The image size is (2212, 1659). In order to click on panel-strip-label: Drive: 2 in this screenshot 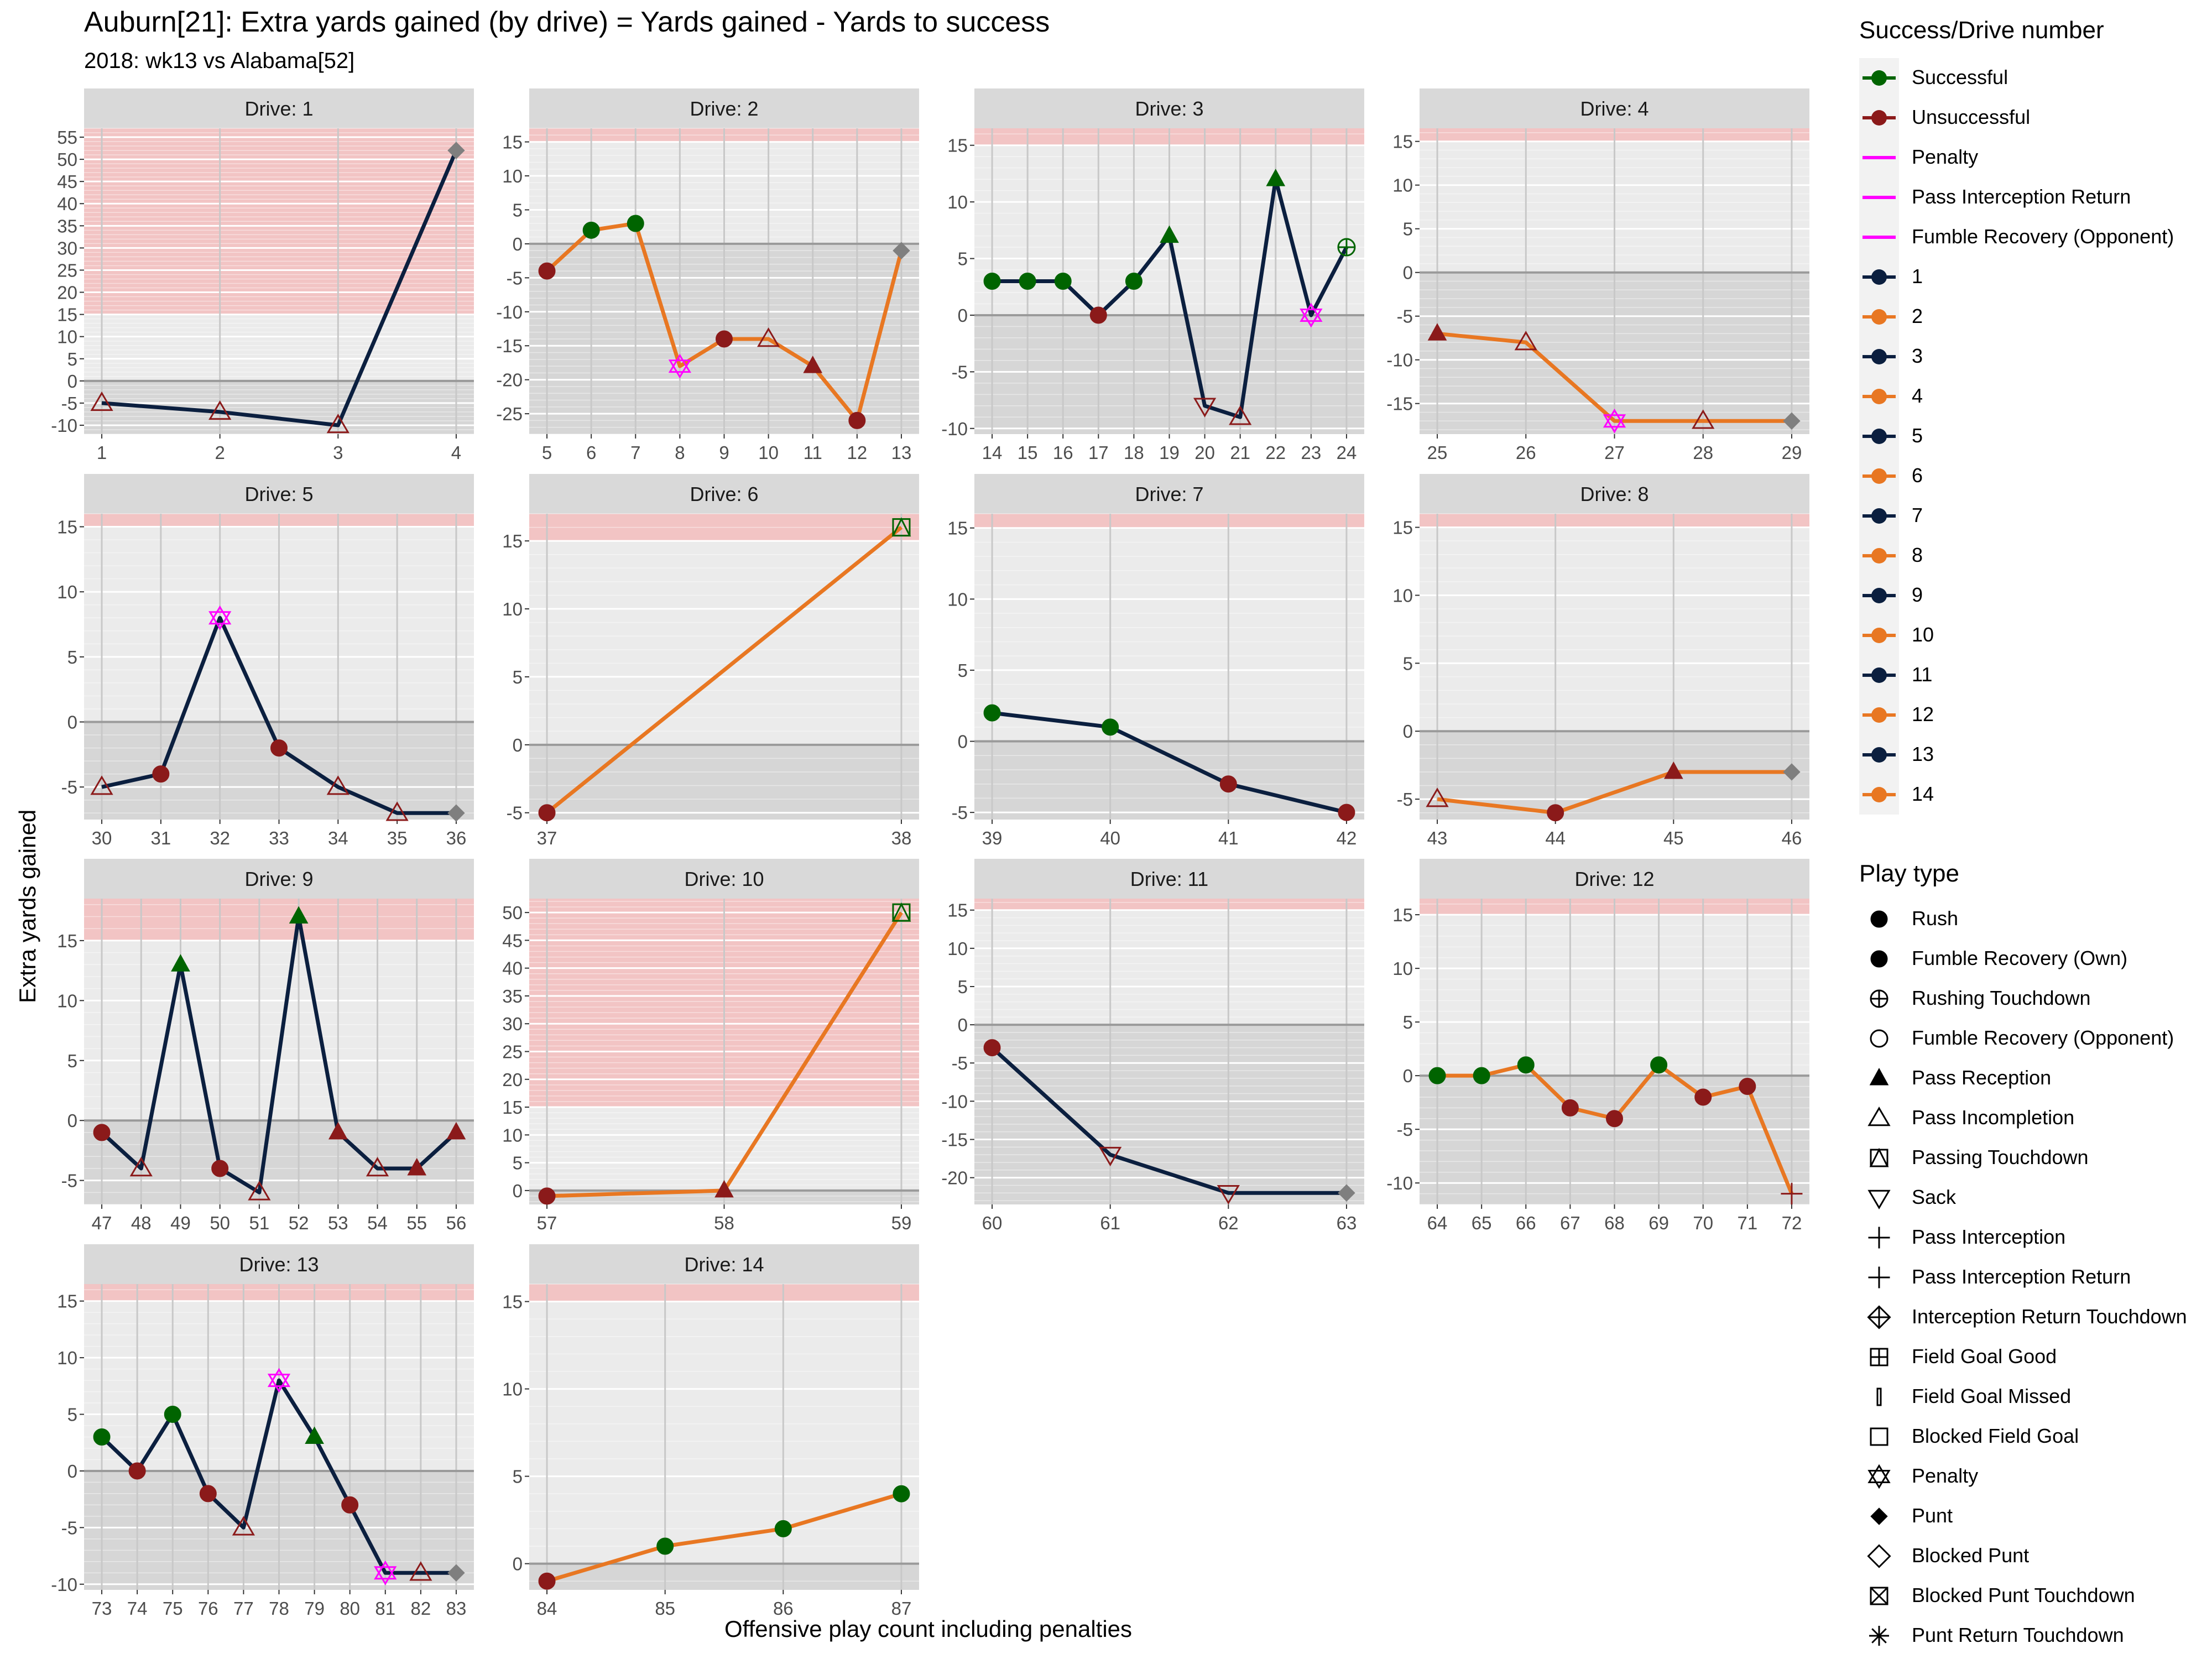, I will do `click(724, 109)`.